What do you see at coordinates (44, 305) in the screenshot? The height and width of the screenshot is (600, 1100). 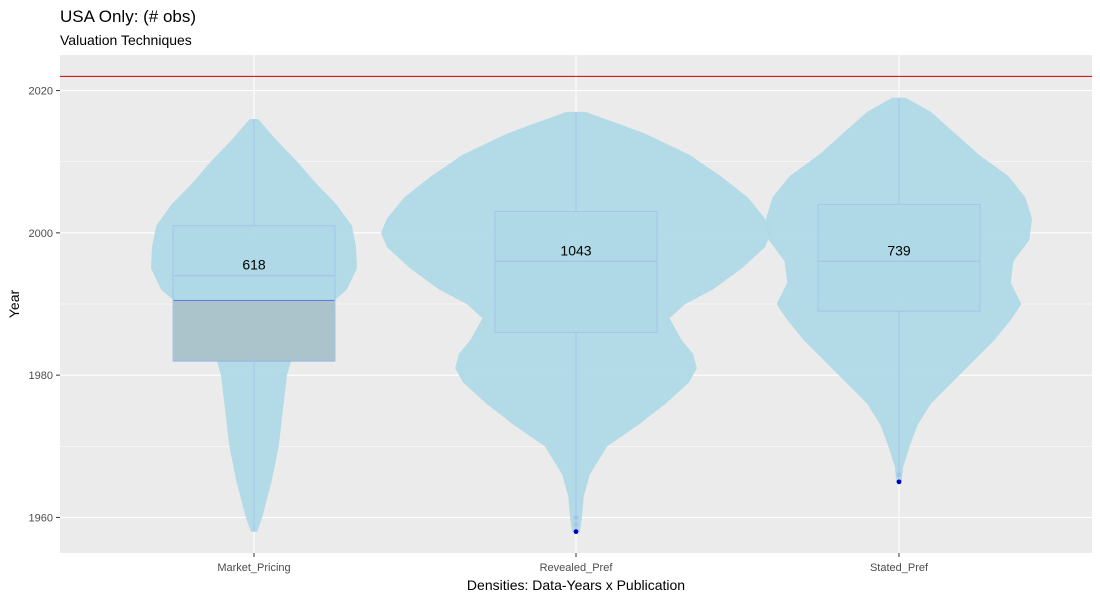 I see `y-axis-ticks: 1960 1980 2000 2020` at bounding box center [44, 305].